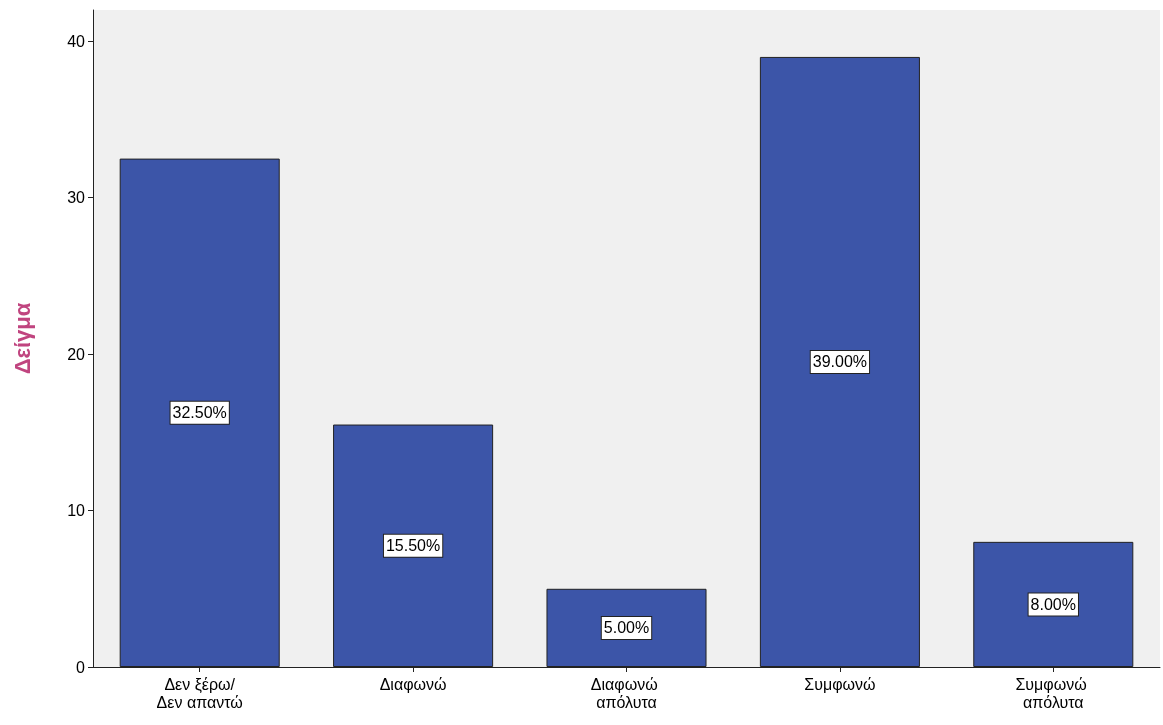 The image size is (1163, 725). I want to click on y-tick-label: 10, so click(76, 511).